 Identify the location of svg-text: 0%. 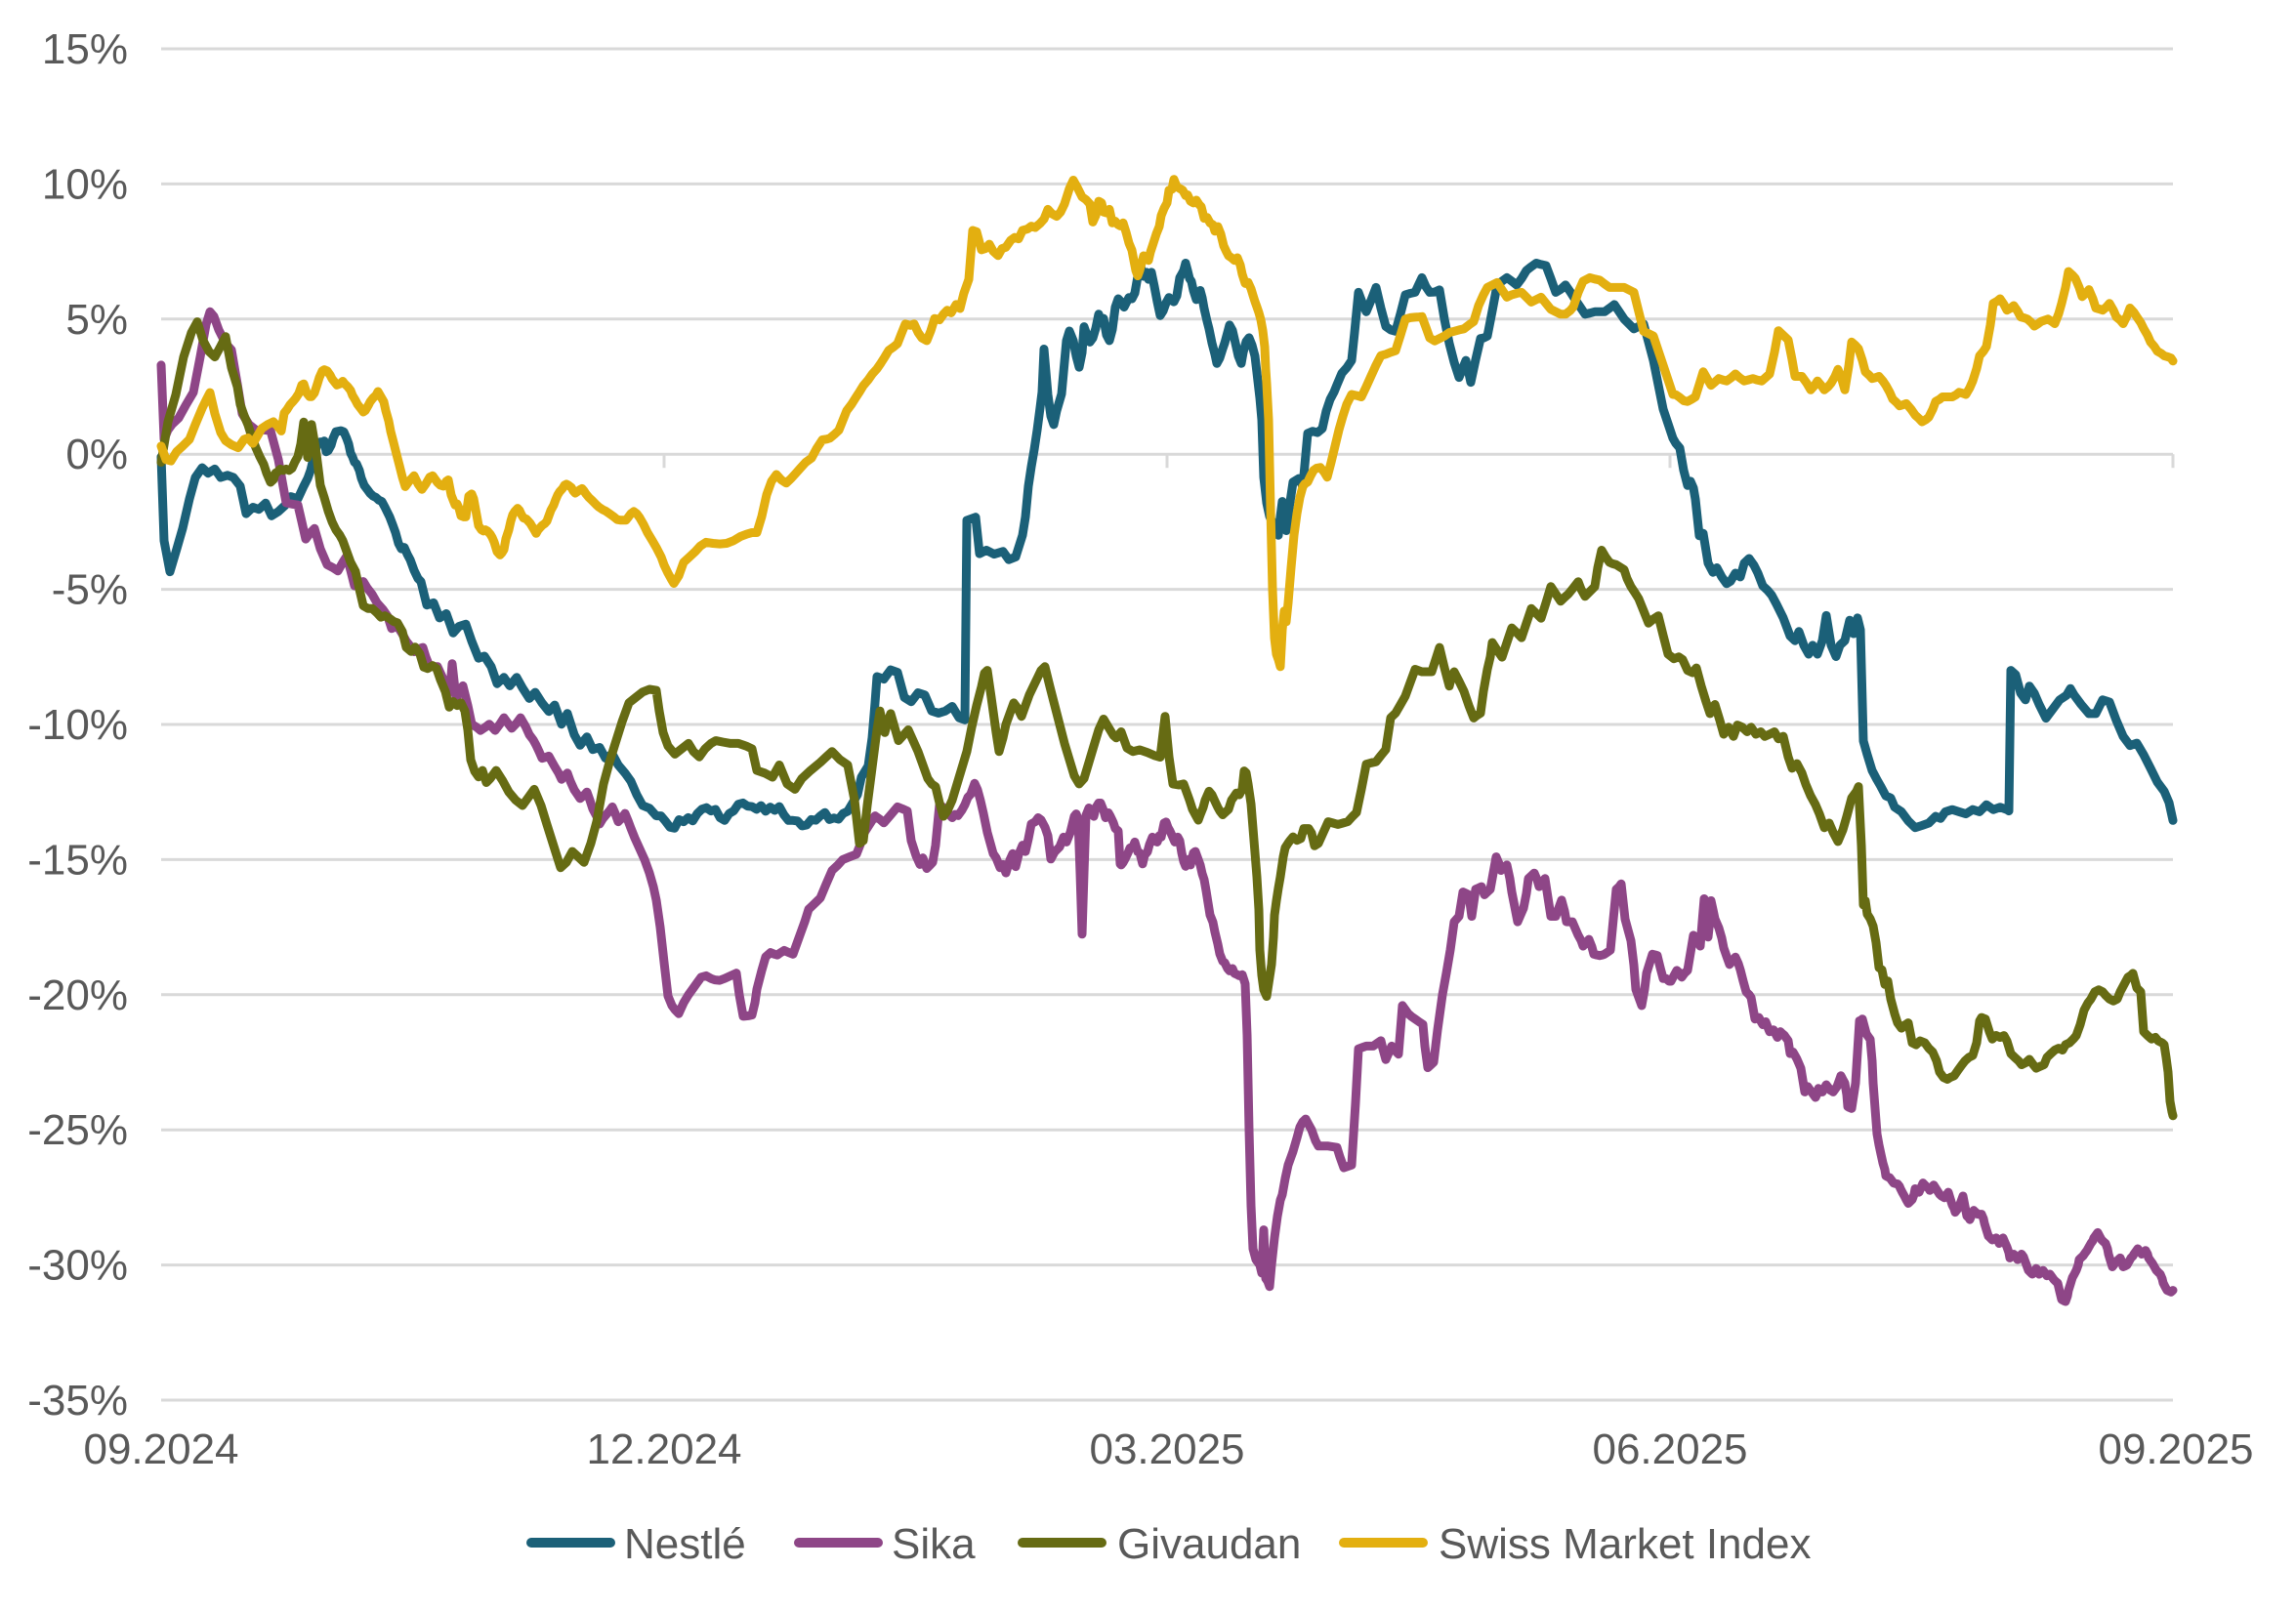
(96, 454).